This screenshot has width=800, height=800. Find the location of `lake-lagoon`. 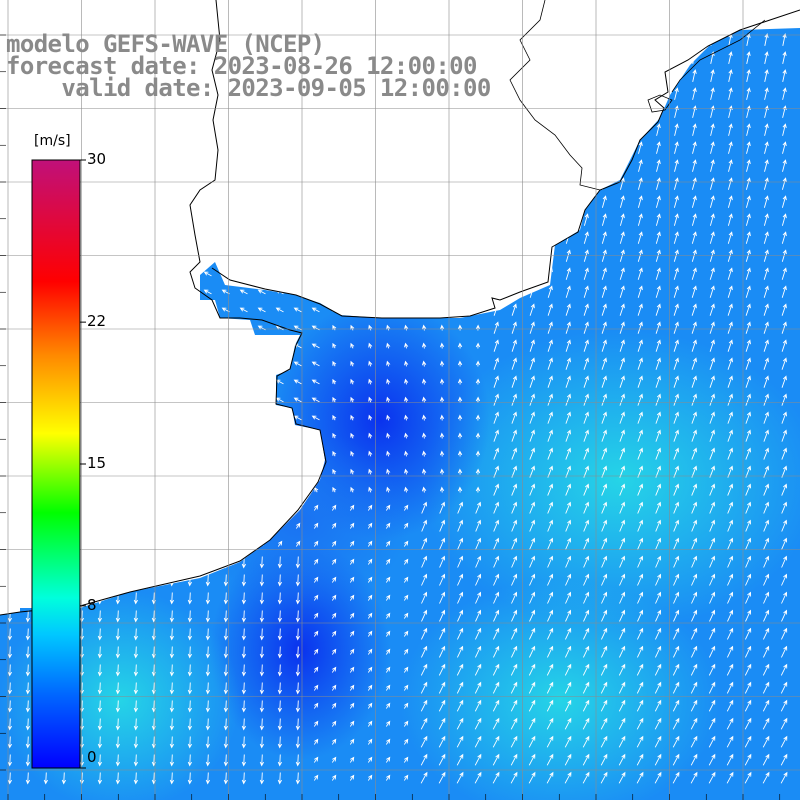

lake-lagoon is located at coordinates (660, 103).